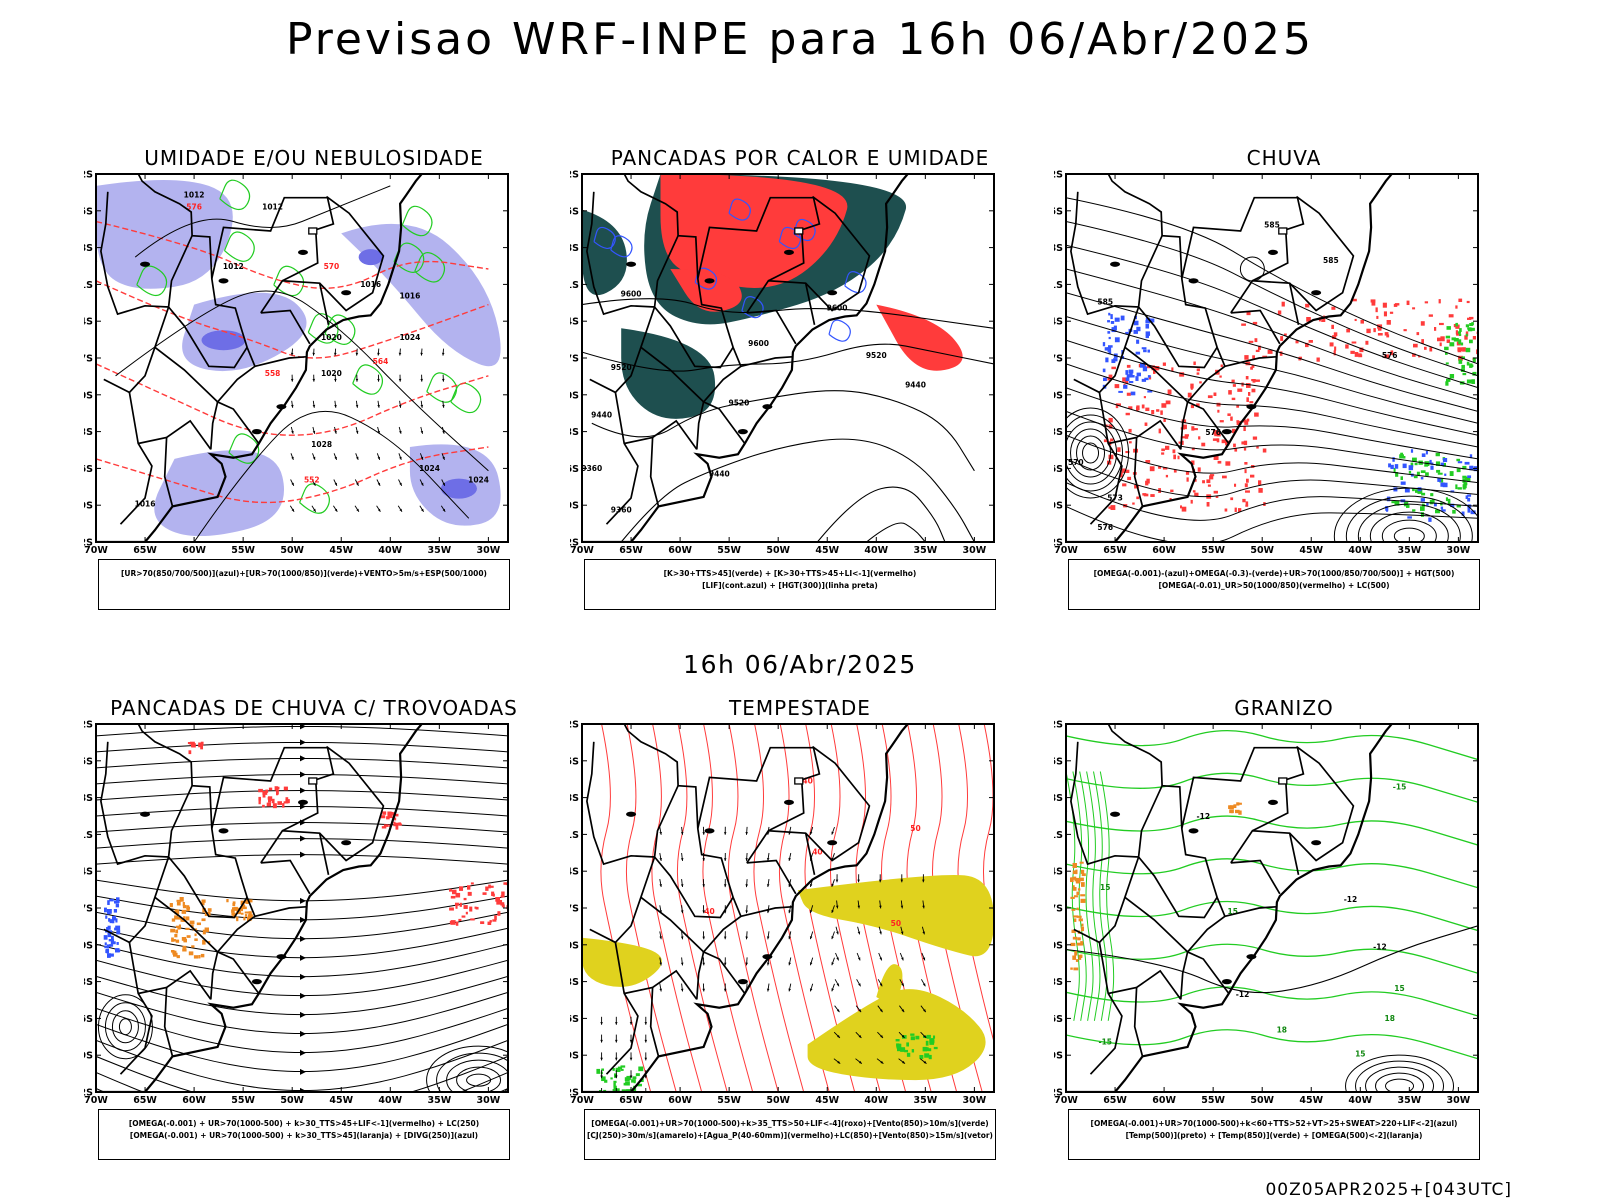 Image resolution: width=1600 pixels, height=1200 pixels. I want to click on lon-label: 65W, so click(145, 1100).